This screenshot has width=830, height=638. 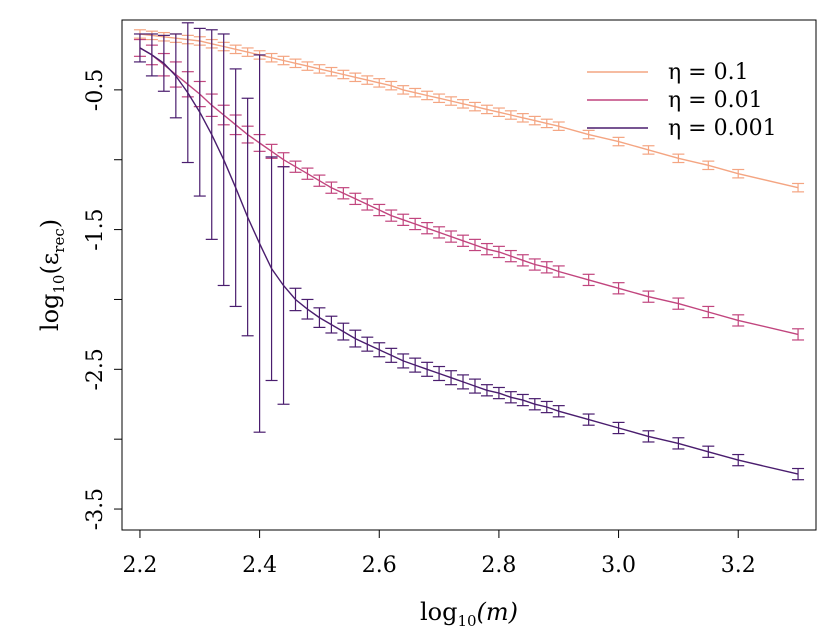 What do you see at coordinates (95, 509) in the screenshot?
I see `y-tick-label: -3.5` at bounding box center [95, 509].